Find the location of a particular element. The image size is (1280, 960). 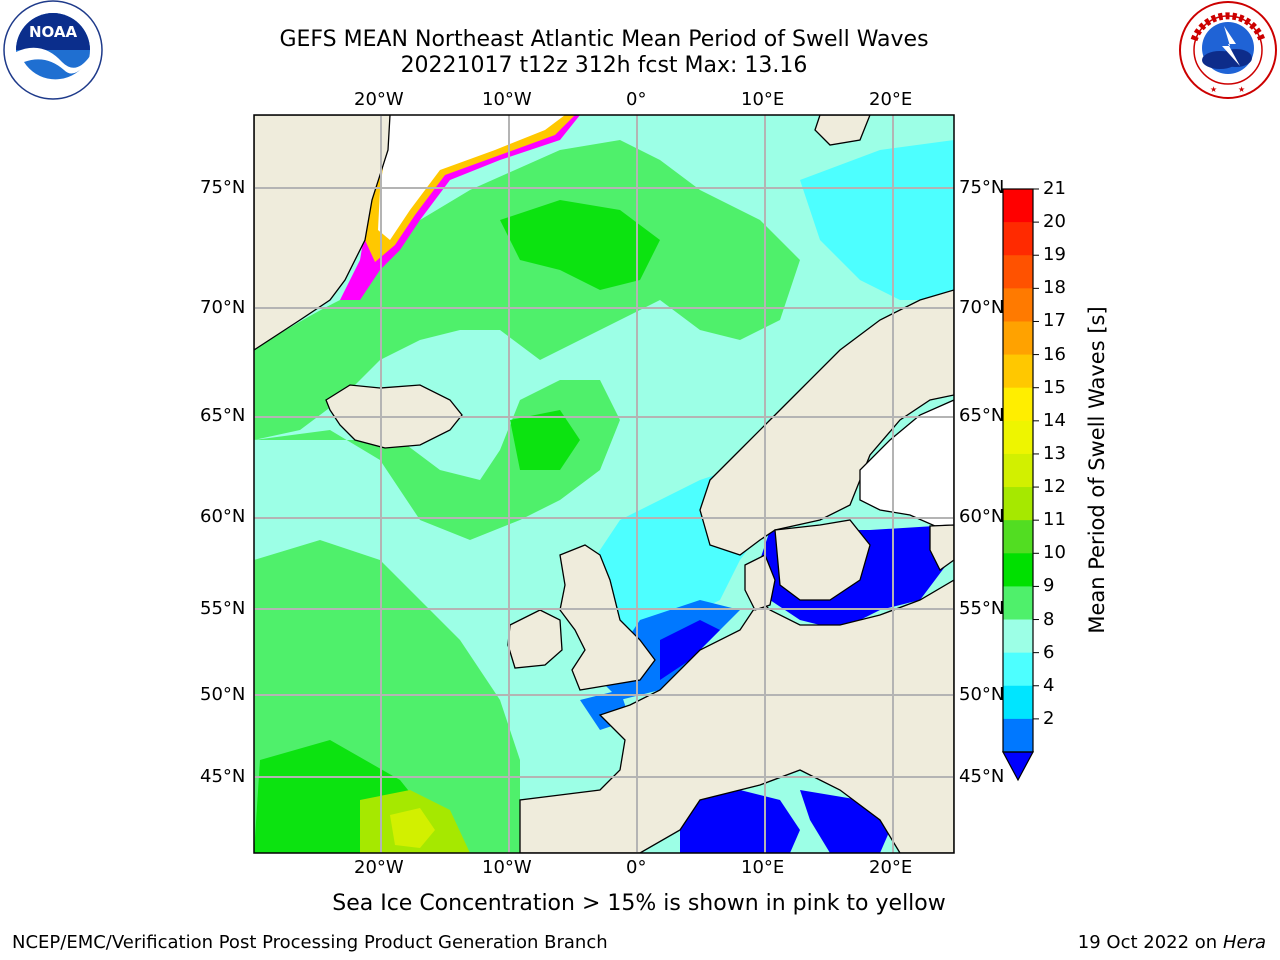

lat-label-75n-right: 75°N is located at coordinates (982, 187).